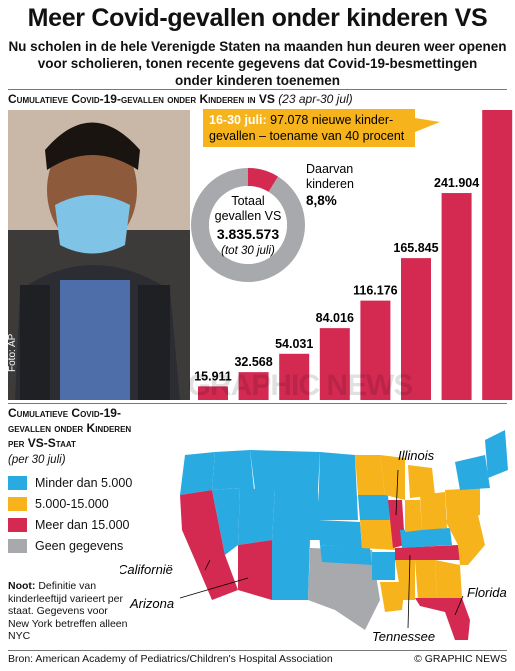 The width and height of the screenshot is (515, 671). I want to click on callout-bold: 16-30 juli:, so click(238, 120).